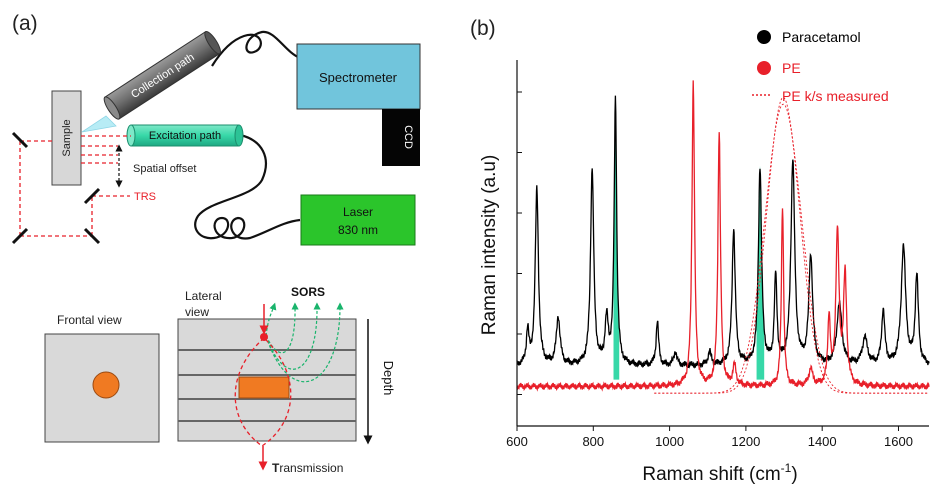 This screenshot has height=492, width=930. I want to click on excitation-path-probe: Excitation path, so click(185, 135).